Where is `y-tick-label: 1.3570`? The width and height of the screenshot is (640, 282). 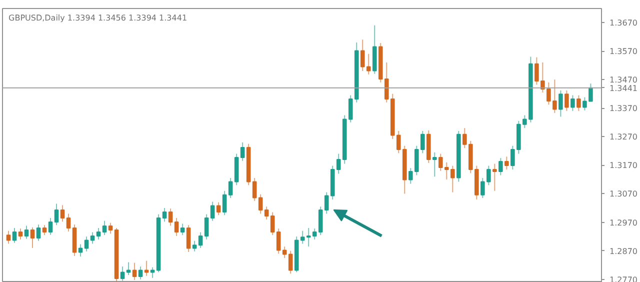 y-tick-label: 1.3570 is located at coordinates (624, 51).